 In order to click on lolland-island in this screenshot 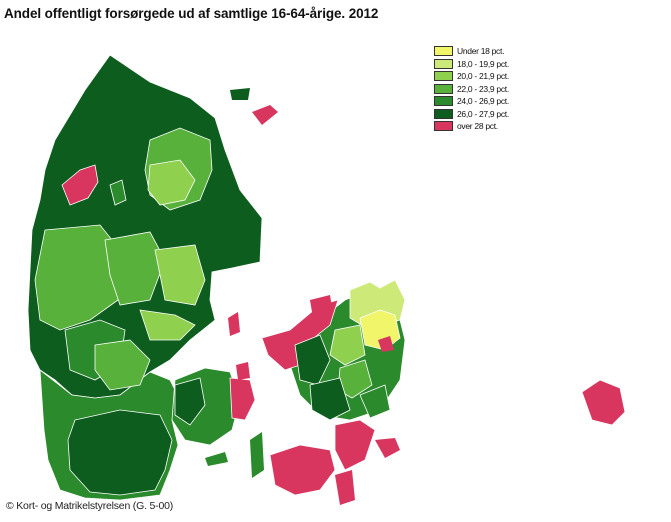, I will do `click(302, 470)`.